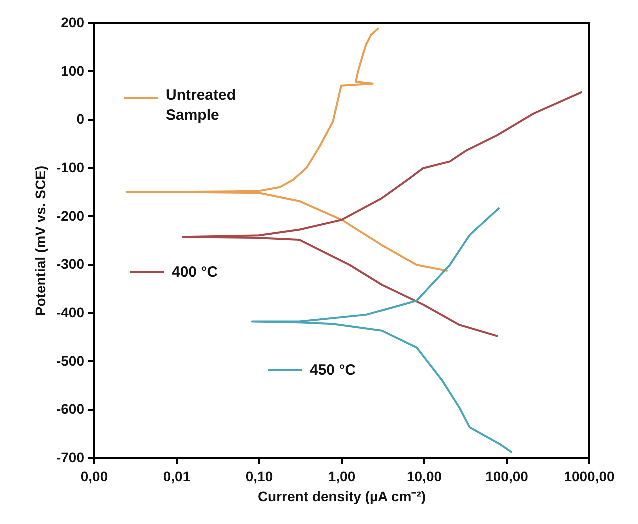 The image size is (638, 524). What do you see at coordinates (70, 216) in the screenshot?
I see `y-tick-label: -200` at bounding box center [70, 216].